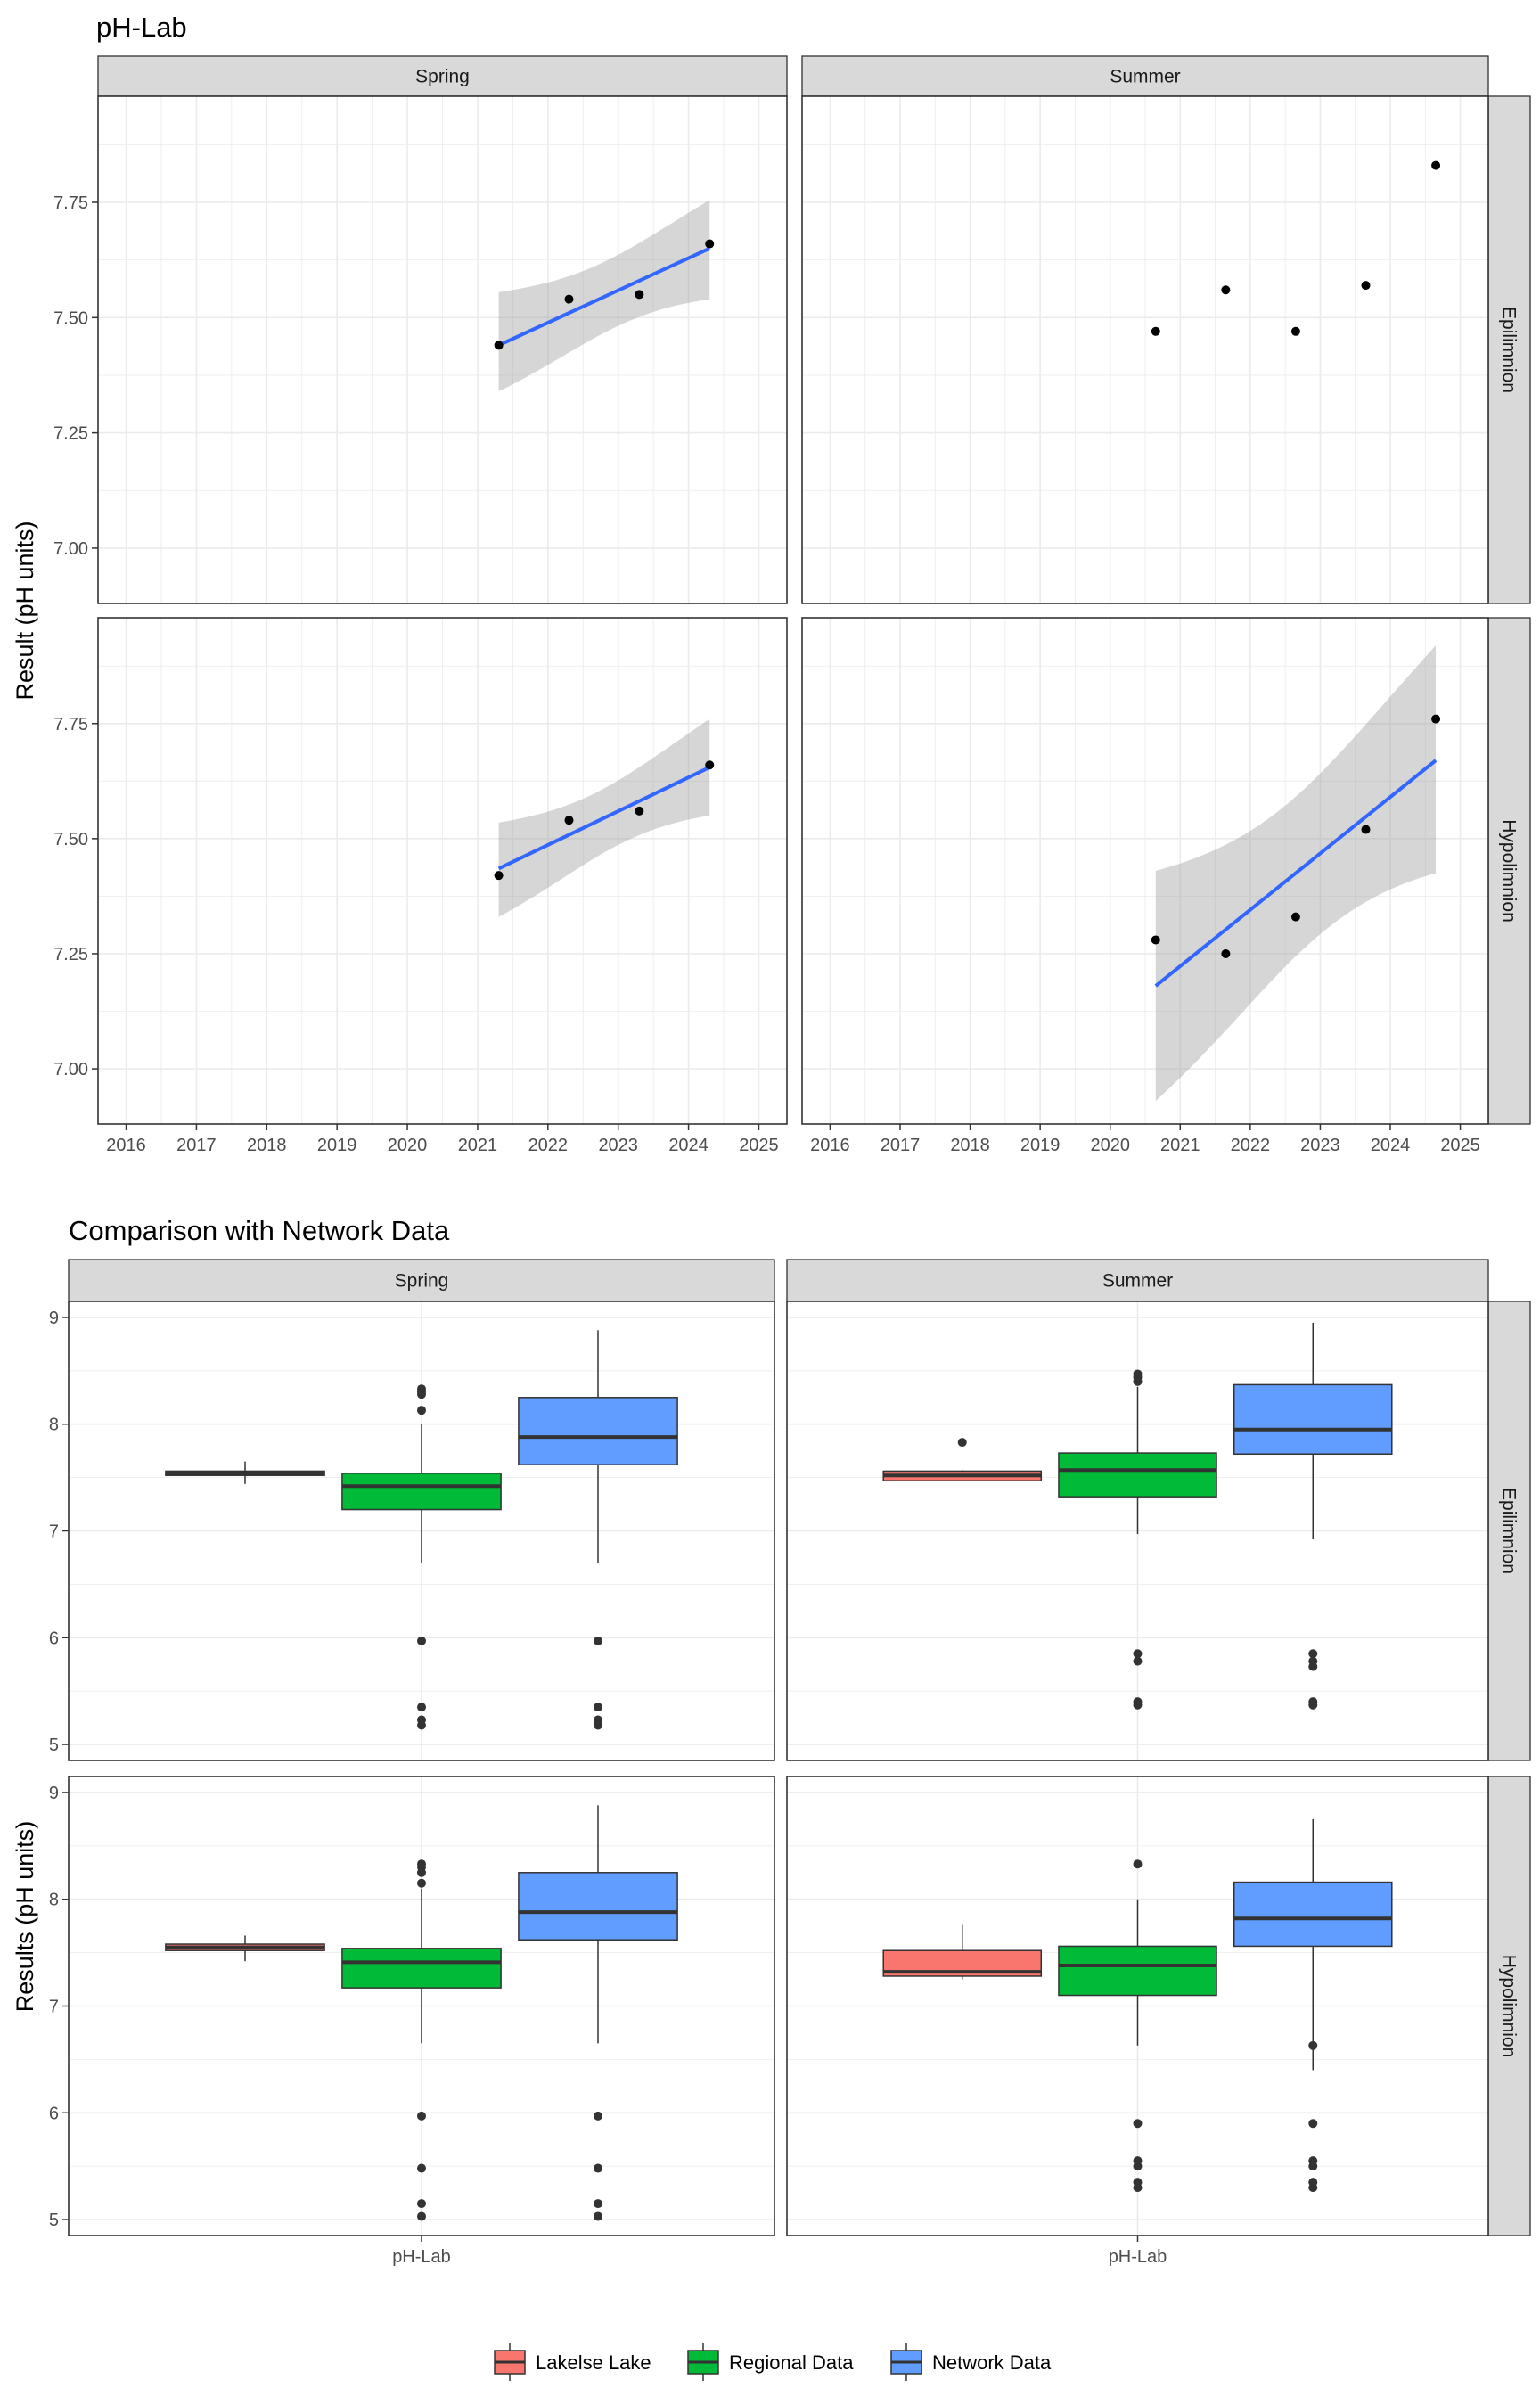  I want to click on bottom-panel-summer-hypolimnion: pH-Lab, so click(1137, 2021).